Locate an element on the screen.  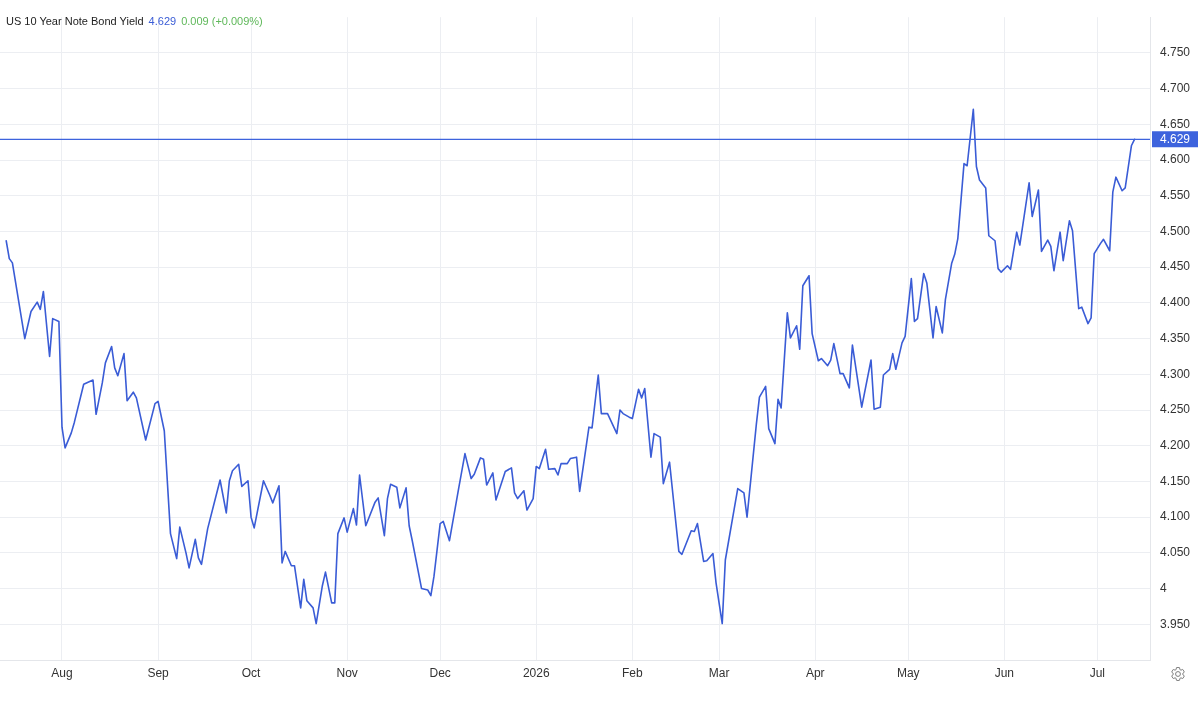
y-tick-label: 4.150 is located at coordinates (1175, 480).